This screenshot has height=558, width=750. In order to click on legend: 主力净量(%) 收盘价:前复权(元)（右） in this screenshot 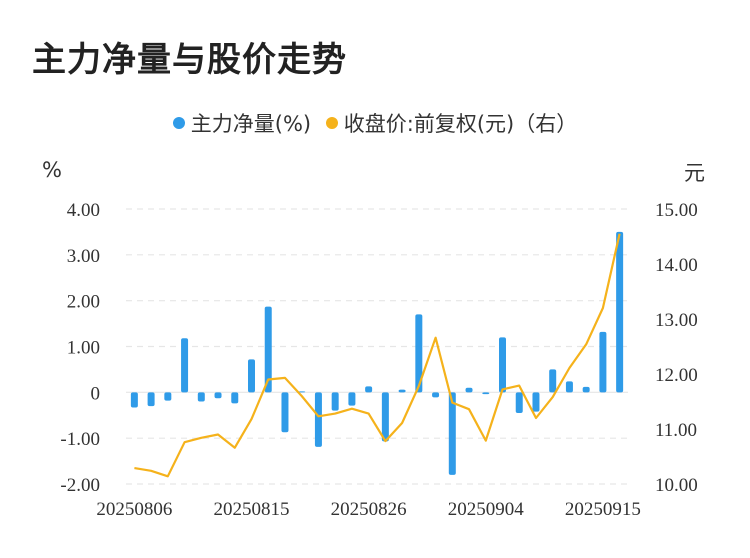, I will do `click(375, 123)`.